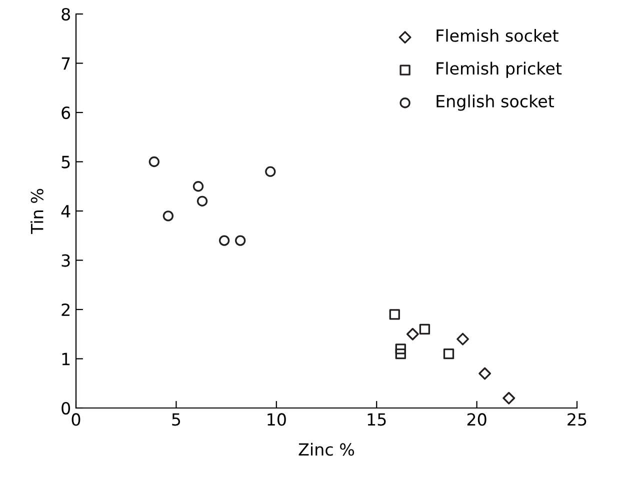 This screenshot has width=642, height=486. What do you see at coordinates (66, 359) in the screenshot?
I see `y-tick-label: 1` at bounding box center [66, 359].